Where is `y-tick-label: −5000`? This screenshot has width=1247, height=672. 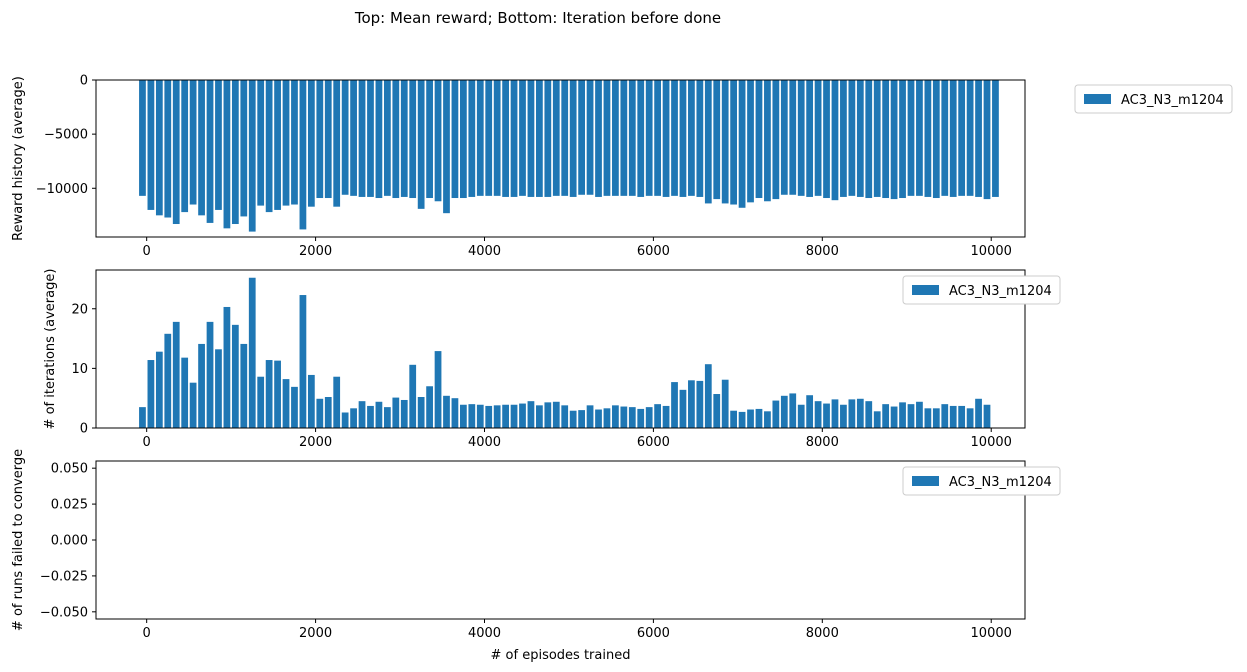
y-tick-label: −5000 is located at coordinates (66, 135).